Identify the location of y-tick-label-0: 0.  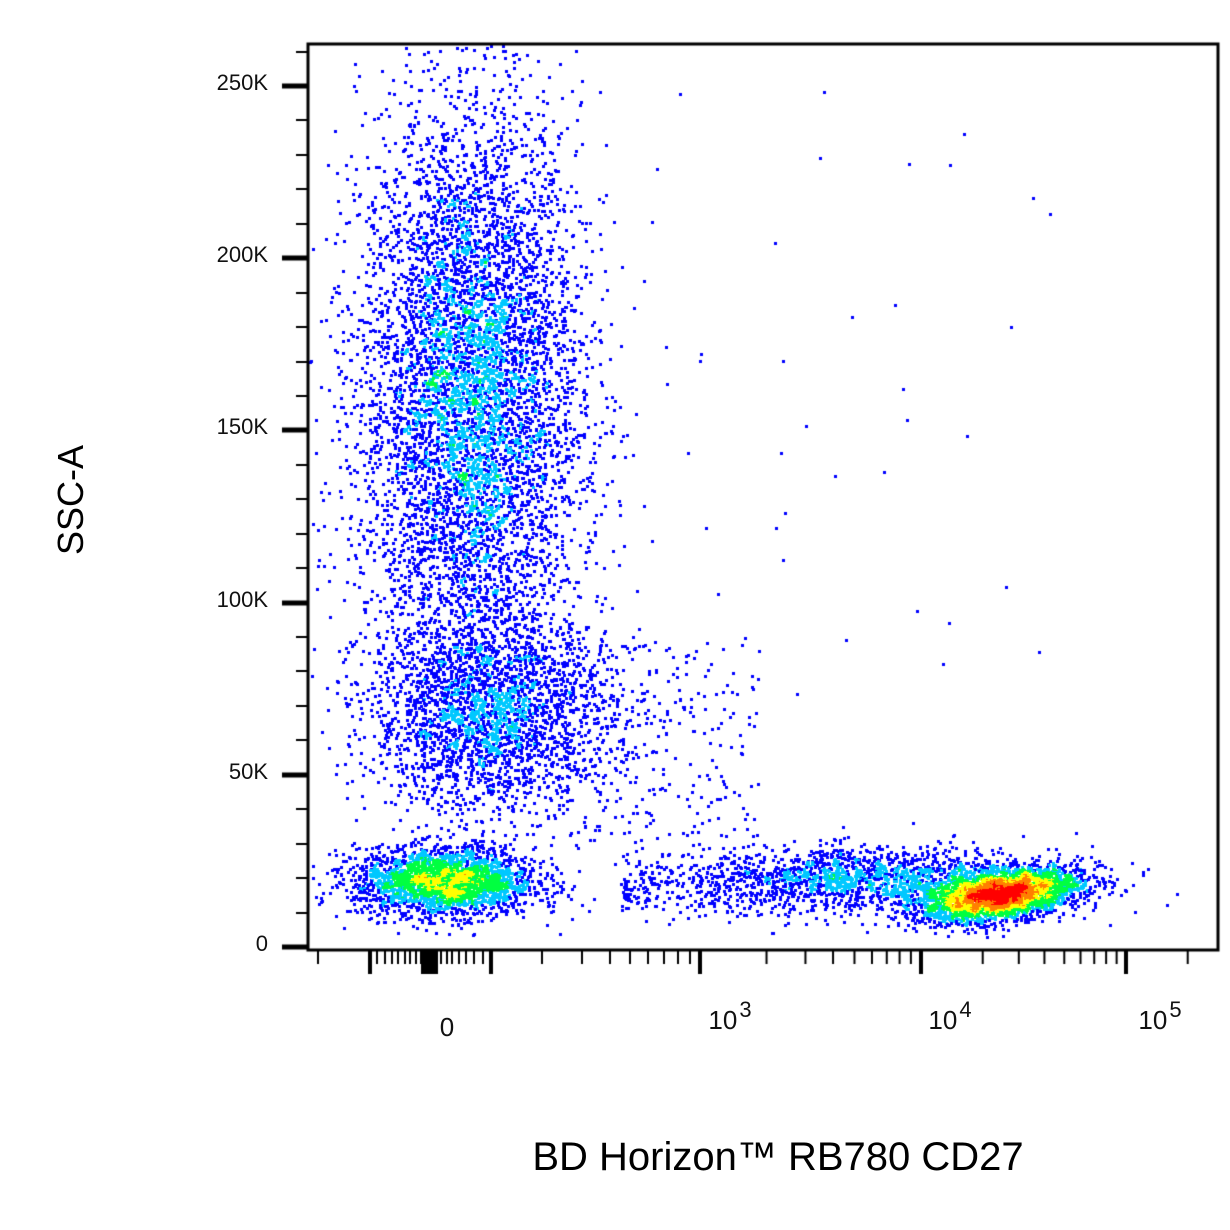
(261, 943).